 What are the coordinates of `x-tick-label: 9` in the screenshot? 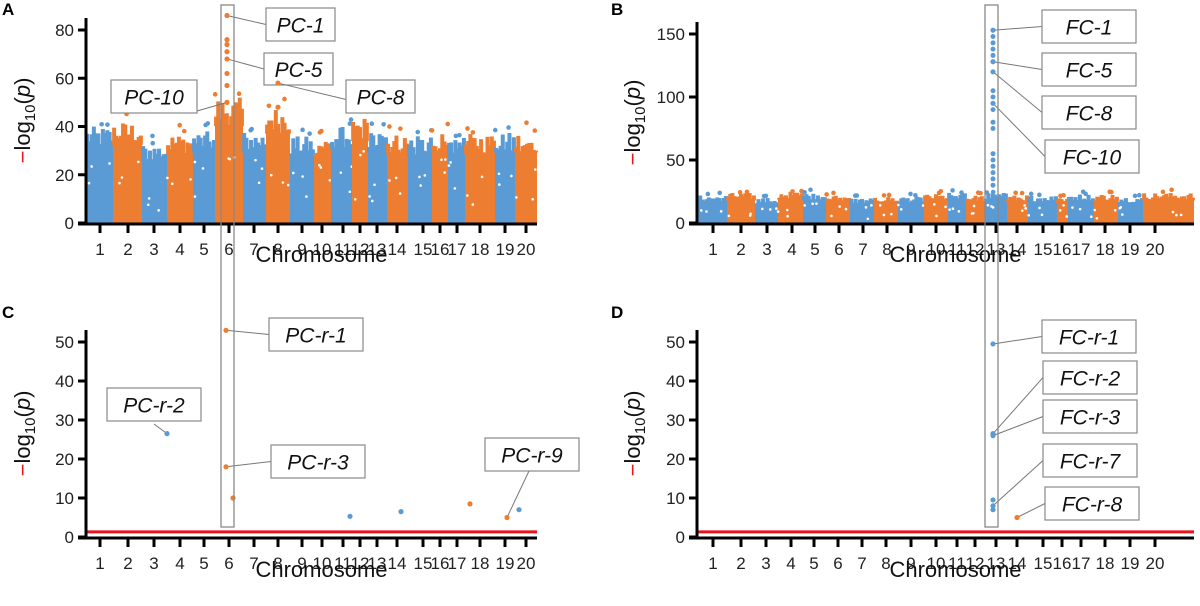 It's located at (301, 249).